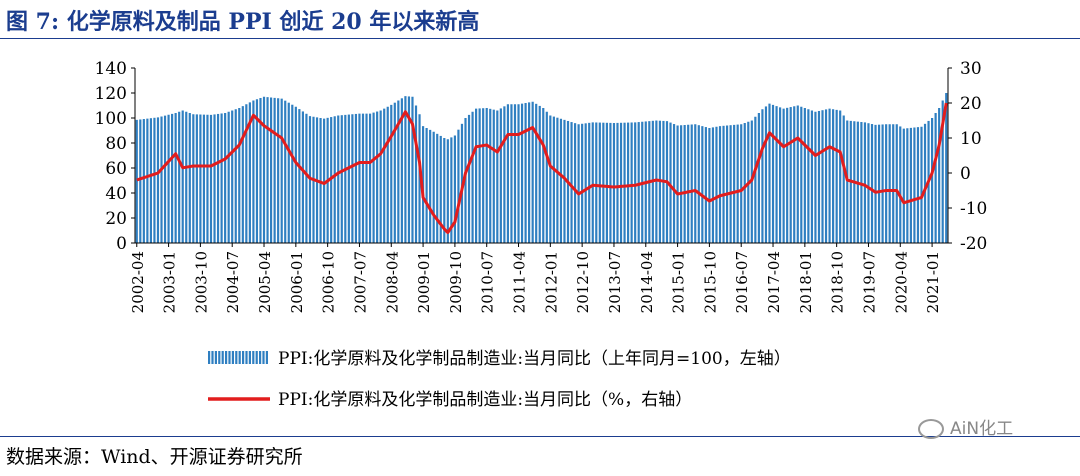 Image resolution: width=1080 pixels, height=476 pixels. What do you see at coordinates (488, 282) in the screenshot?
I see `x-tick-label: 2010-07` at bounding box center [488, 282].